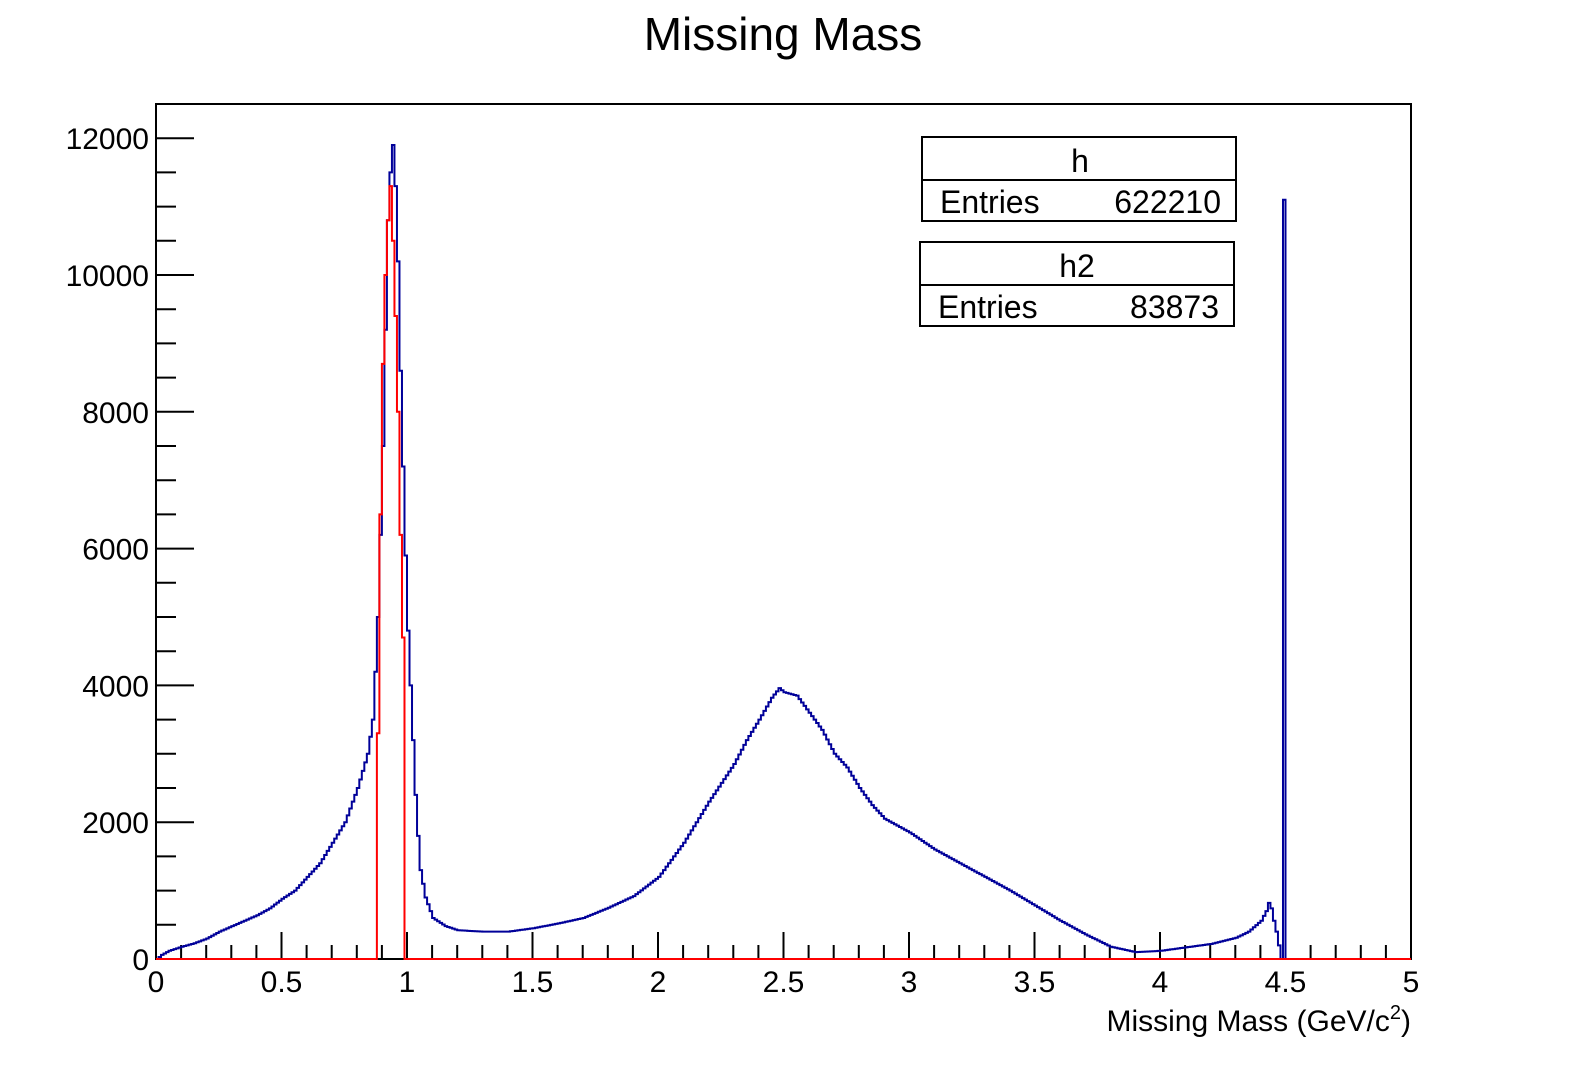  I want to click on x-axis-label: Missing Mass (GeV/c2), so click(1258, 1020).